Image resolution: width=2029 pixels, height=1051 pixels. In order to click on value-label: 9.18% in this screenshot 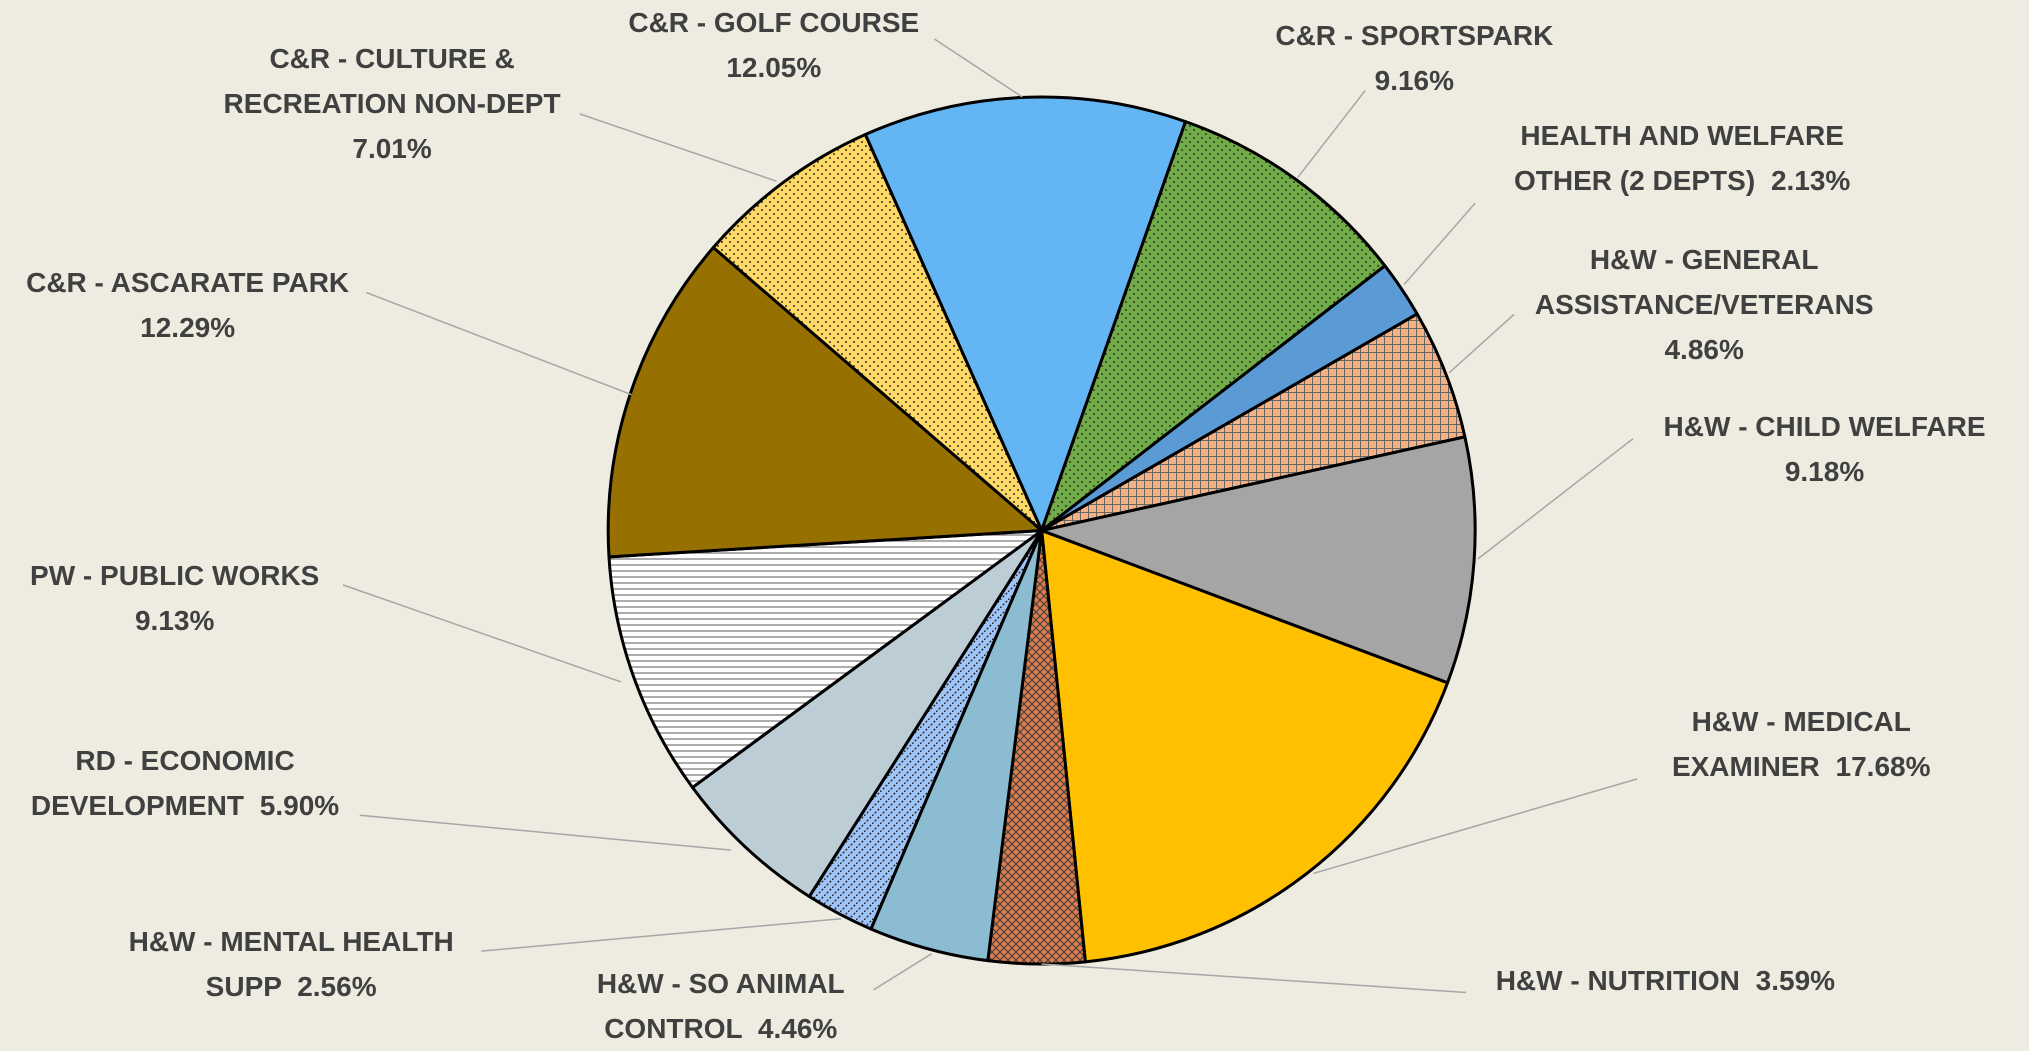, I will do `click(1824, 471)`.